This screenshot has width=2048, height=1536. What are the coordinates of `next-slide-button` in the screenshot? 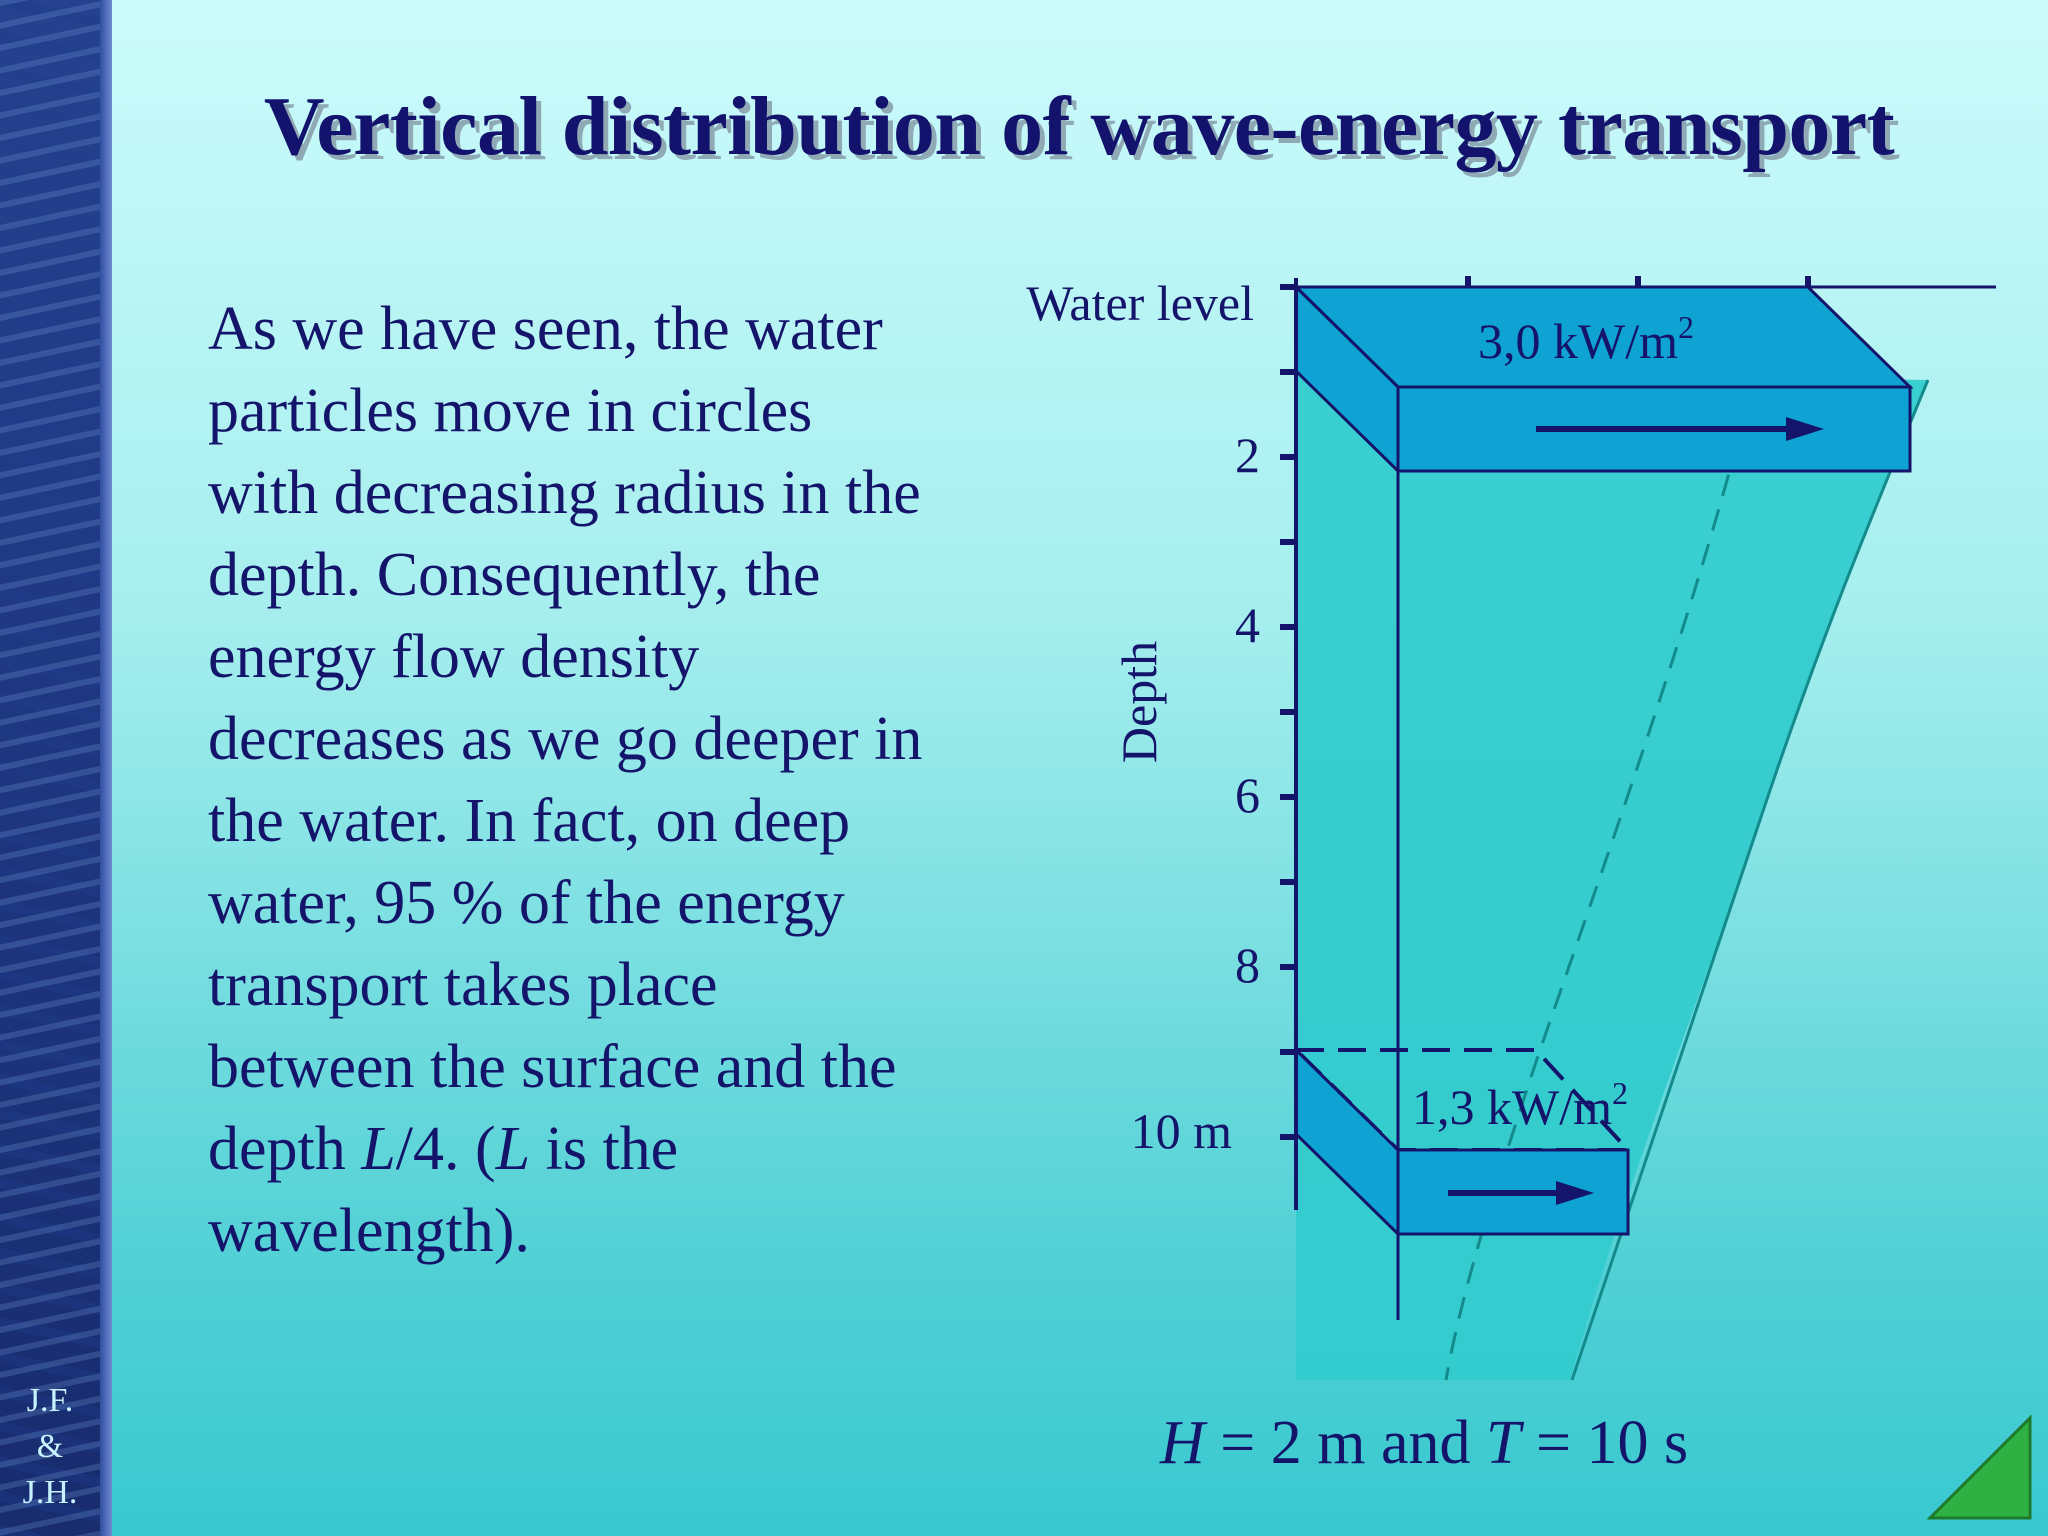 It's located at (1980, 1468).